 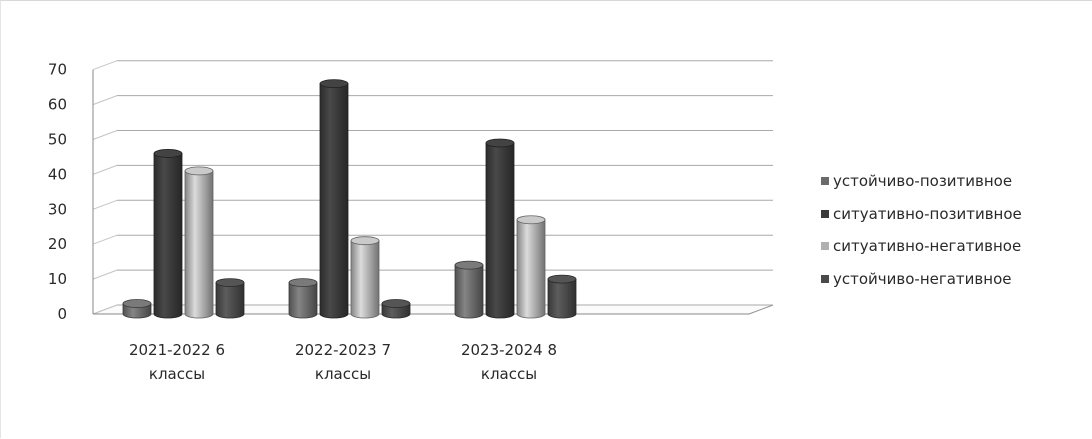 I want to click on x-axis-end, so click(x=761, y=309).